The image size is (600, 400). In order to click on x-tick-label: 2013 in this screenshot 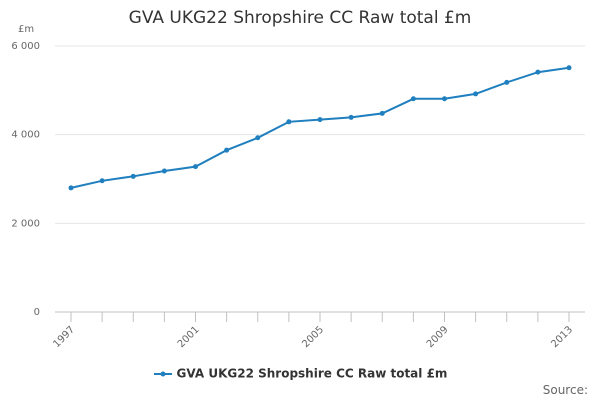, I will do `click(562, 337)`.